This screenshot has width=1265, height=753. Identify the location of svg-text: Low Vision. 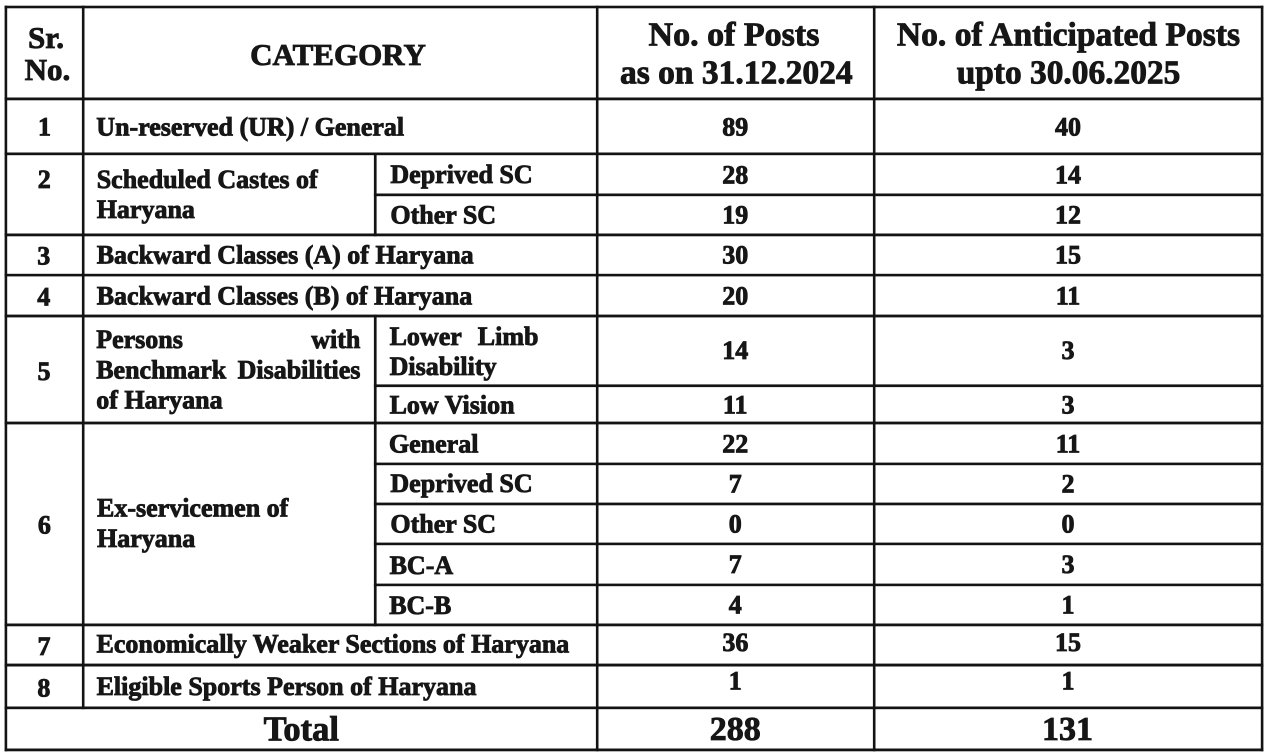
(453, 404).